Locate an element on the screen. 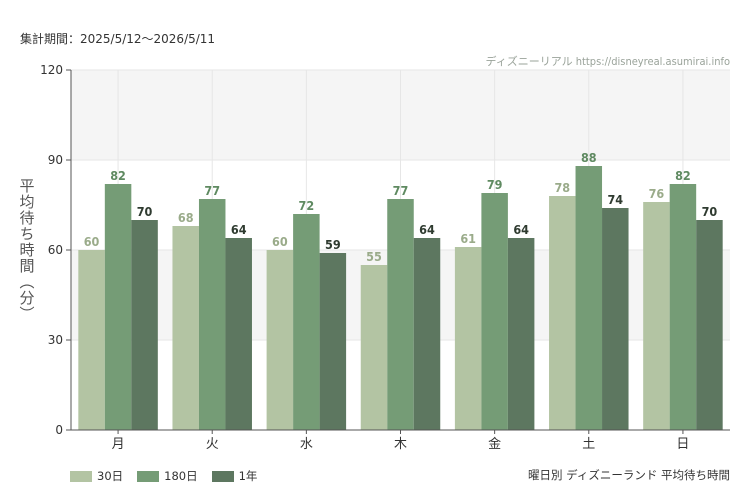 This screenshot has width=750, height=500. legend: 30日 180日 1年 is located at coordinates (163, 476).